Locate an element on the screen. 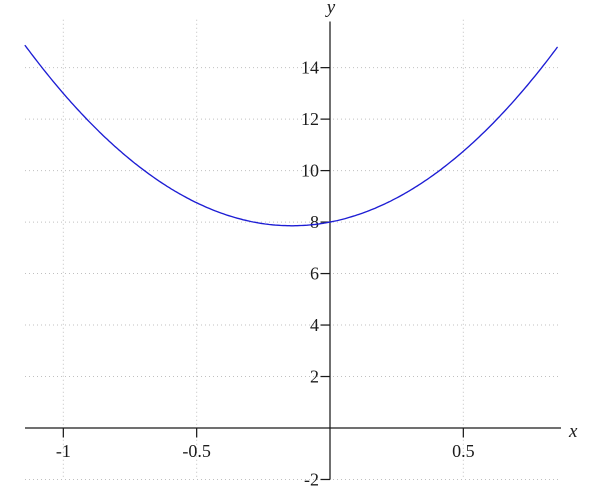  y-tick-label: 8 is located at coordinates (314, 222).